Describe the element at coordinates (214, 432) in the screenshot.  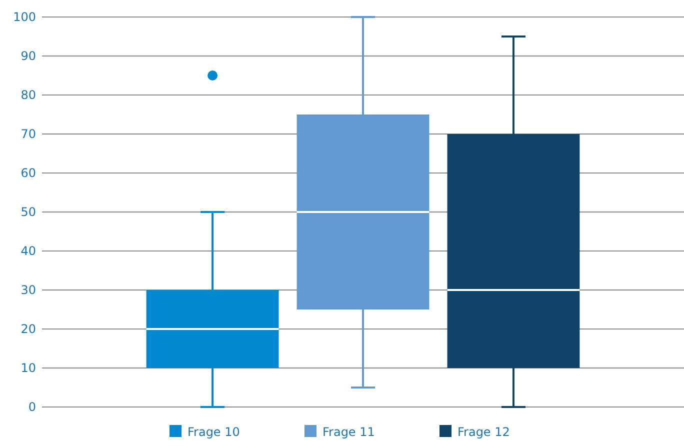
I see `legend-label: Frage 10` at that location.